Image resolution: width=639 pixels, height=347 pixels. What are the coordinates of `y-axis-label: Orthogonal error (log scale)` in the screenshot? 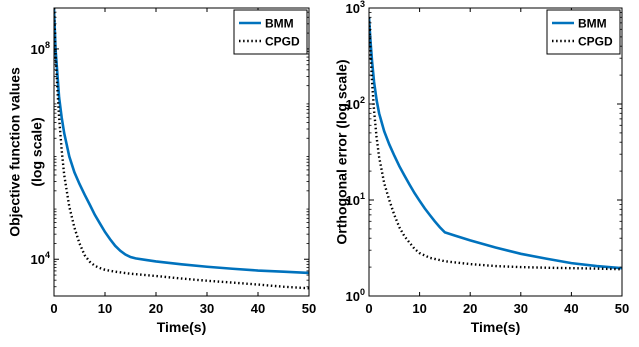 It's located at (342, 151).